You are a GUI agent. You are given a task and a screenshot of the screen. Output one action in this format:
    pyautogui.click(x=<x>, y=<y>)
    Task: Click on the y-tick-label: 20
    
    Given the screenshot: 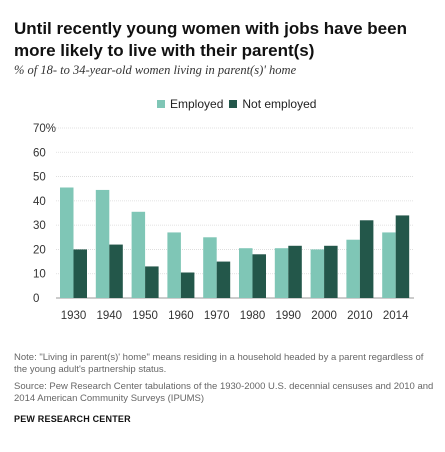 What is the action you would take?
    pyautogui.click(x=39, y=250)
    